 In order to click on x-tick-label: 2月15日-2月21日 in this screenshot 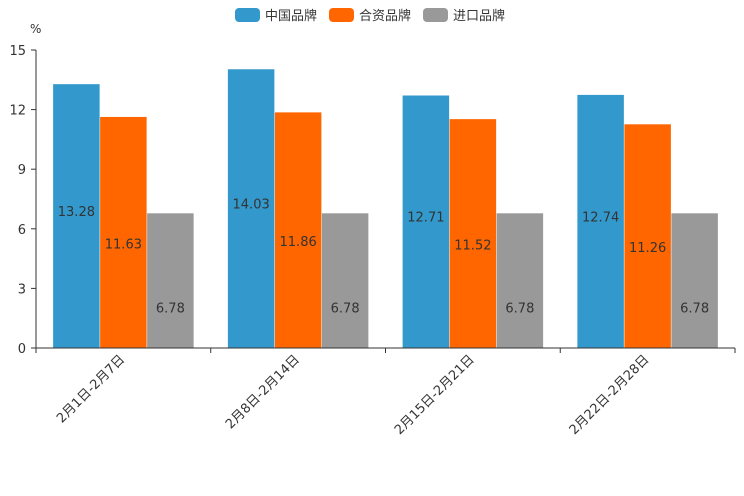, I will do `click(435, 395)`.